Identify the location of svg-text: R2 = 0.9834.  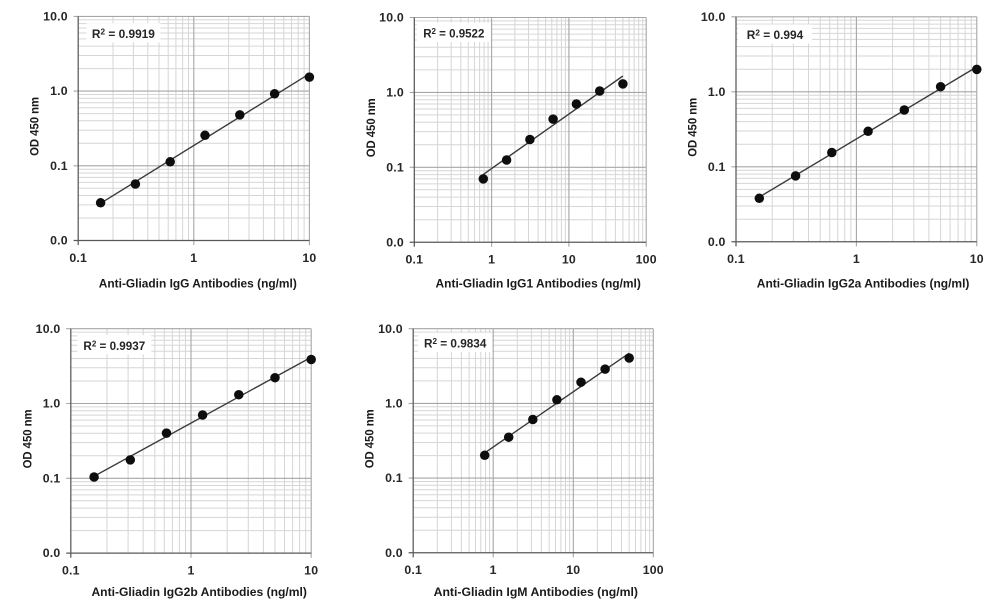
(455, 343).